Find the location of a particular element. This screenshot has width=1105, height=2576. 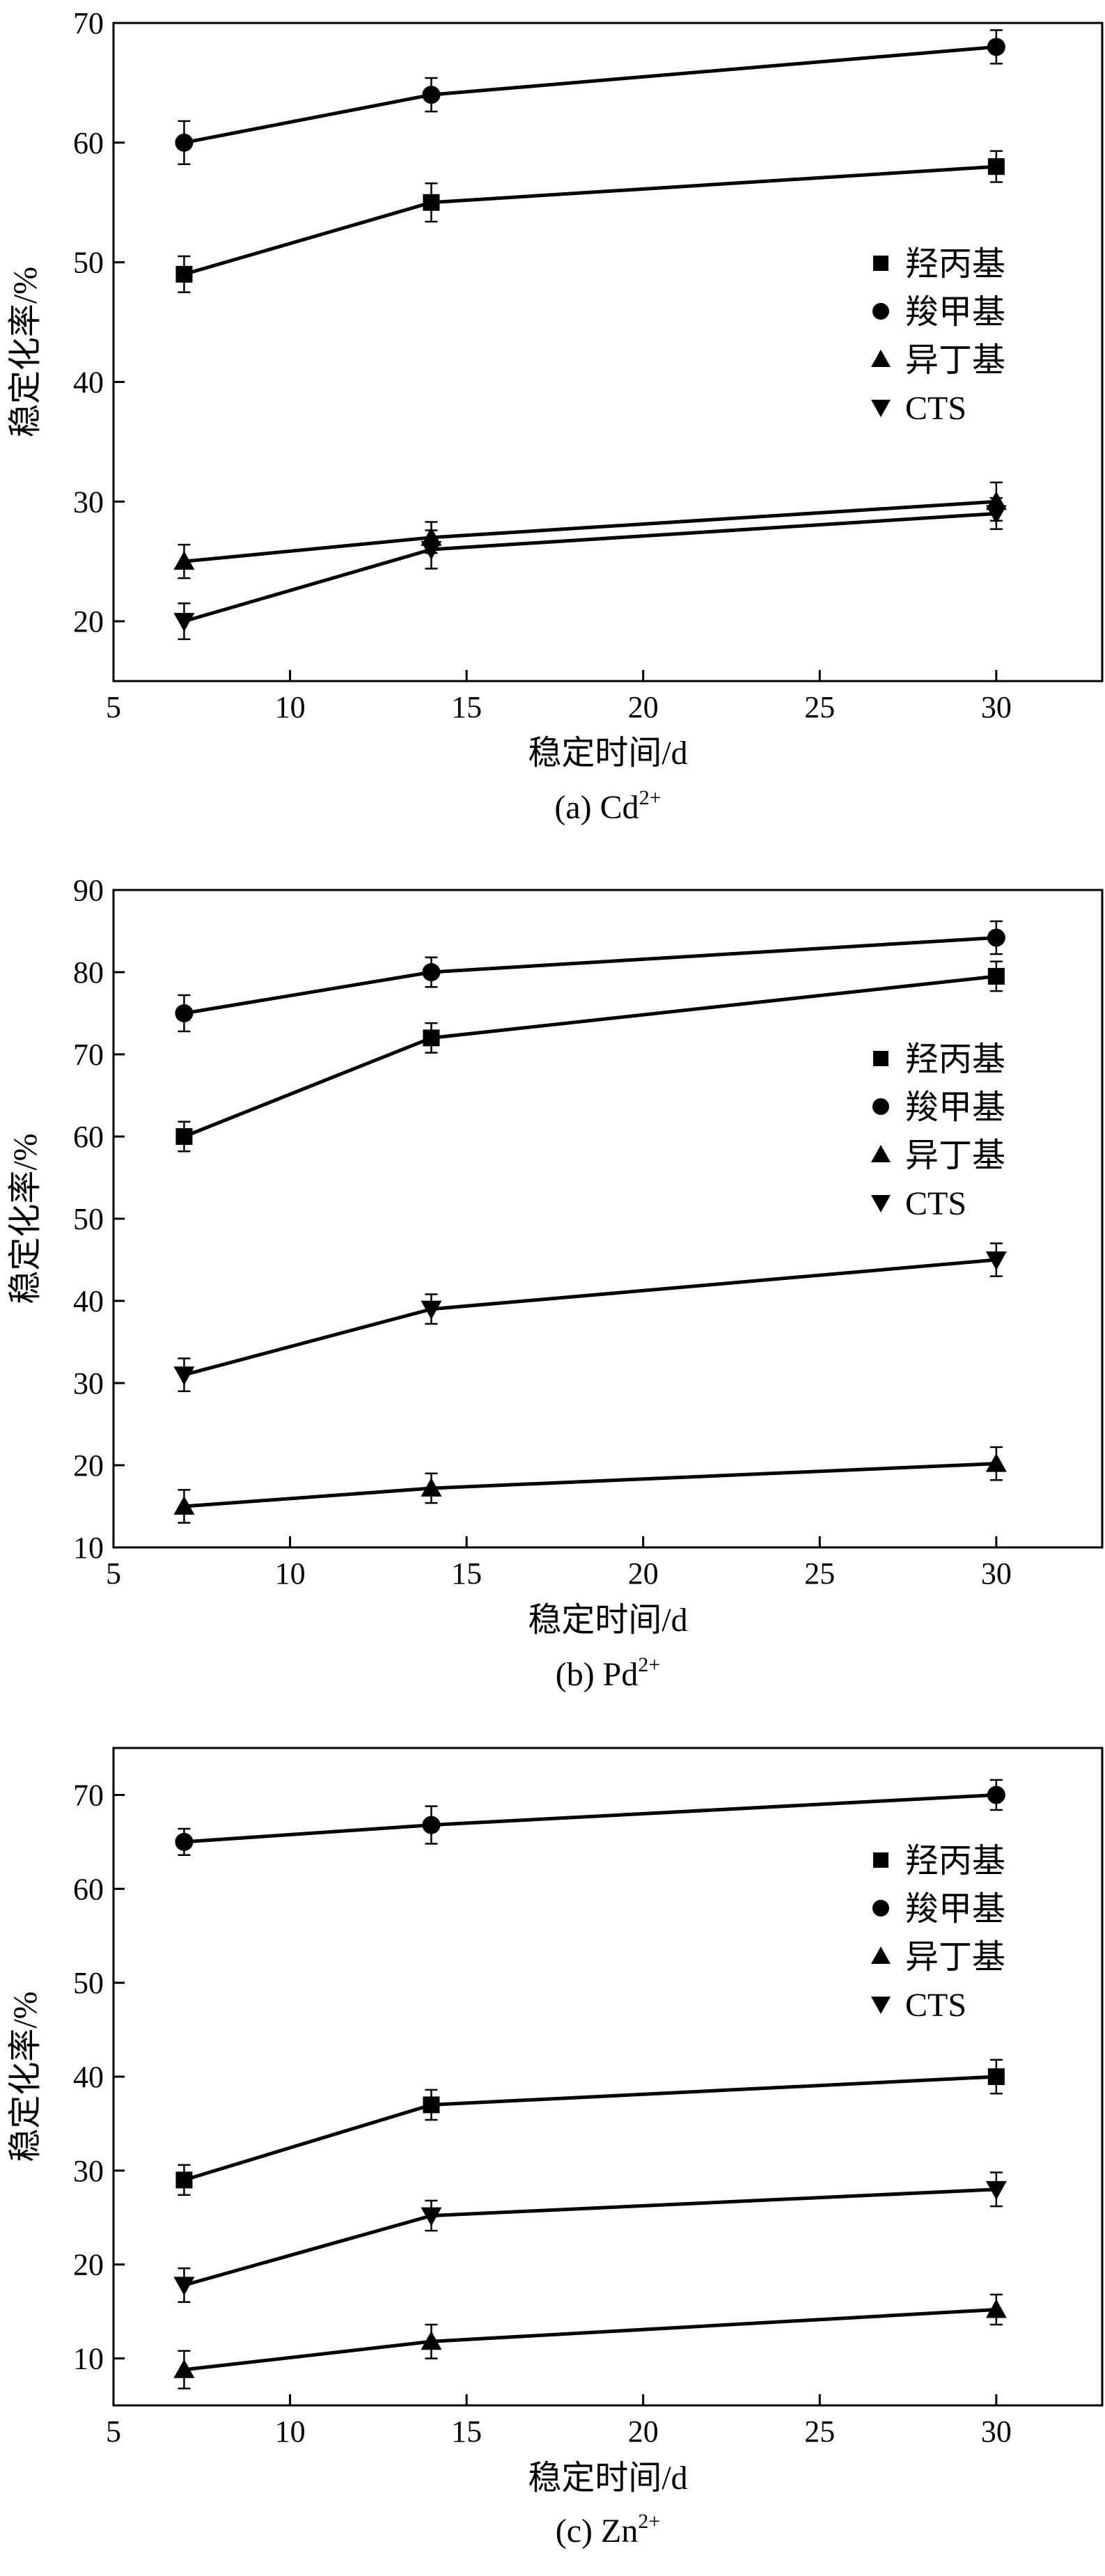

caption-main: (b) Pd is located at coordinates (597, 1674).